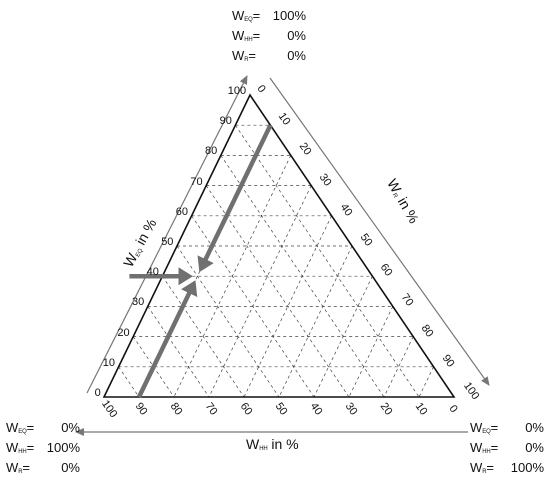 This screenshot has height=480, width=554. I want to click on tick-left-90: 90, so click(225, 121).